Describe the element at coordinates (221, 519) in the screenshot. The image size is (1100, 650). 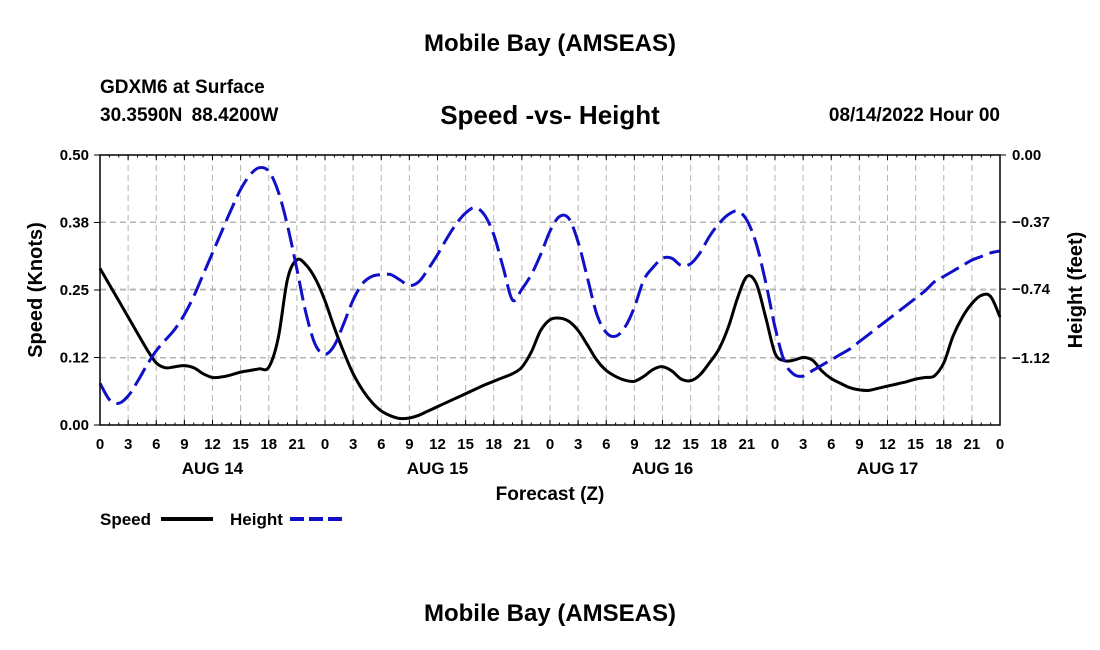
I see `legend: Speed Height` at that location.